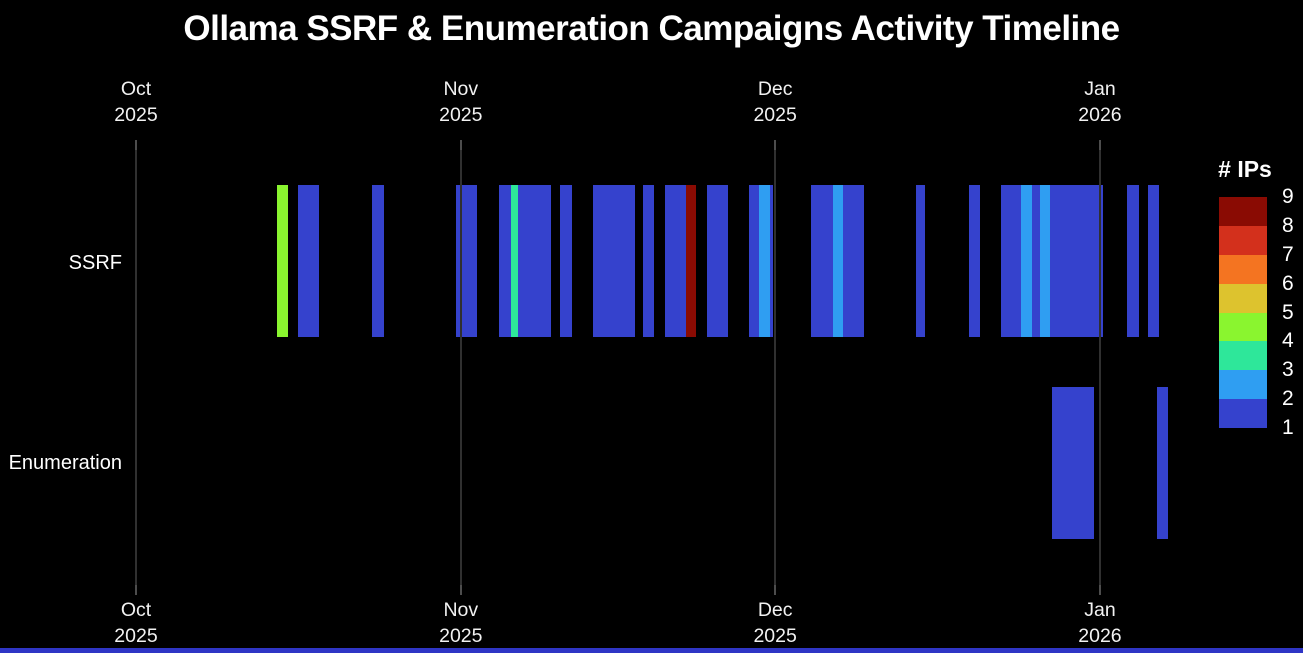  Describe the element at coordinates (1100, 623) in the screenshot. I see `x-tick-label-bottom: Jan 2026` at that location.